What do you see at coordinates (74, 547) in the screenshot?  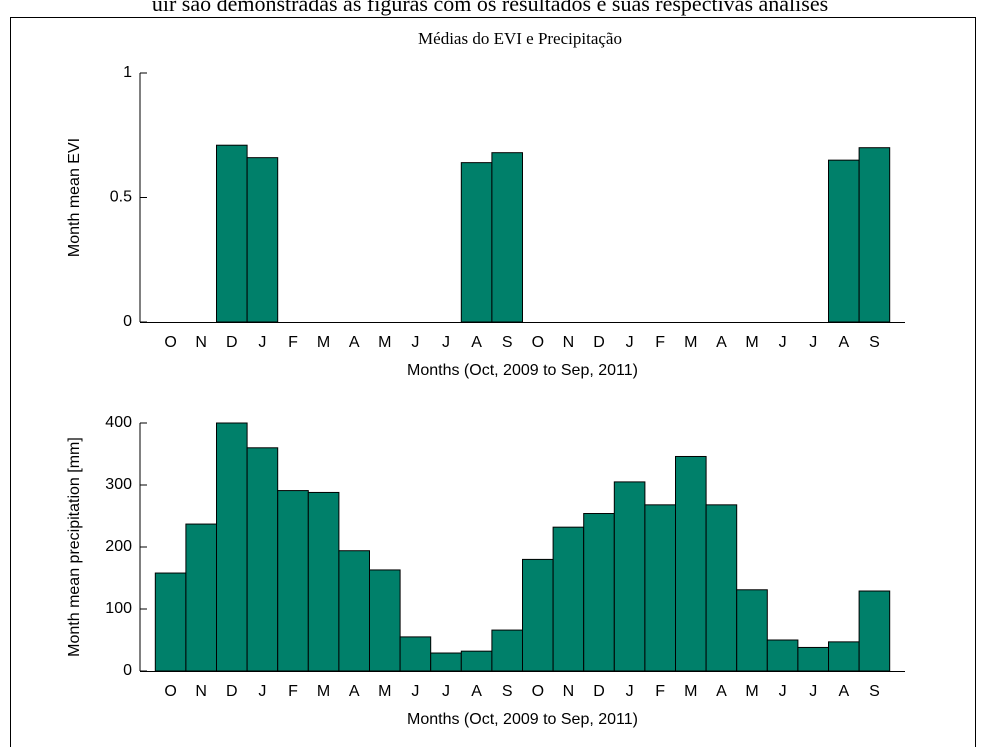 I see `y-axis-label: Month mean precipitation [mm]` at bounding box center [74, 547].